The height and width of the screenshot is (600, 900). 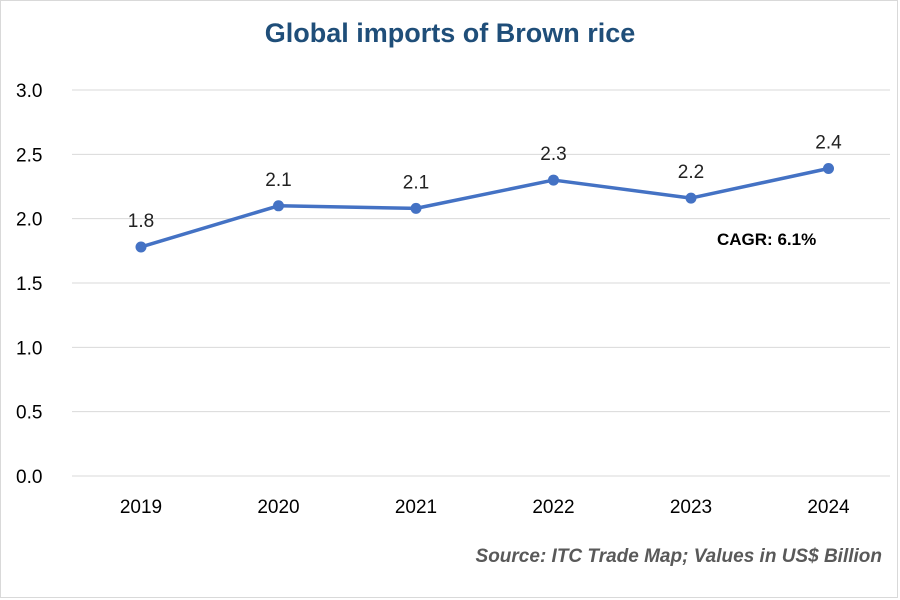 I want to click on x-axis-ticks: 2019 2020 2021 2022 2023 2024, so click(x=485, y=507).